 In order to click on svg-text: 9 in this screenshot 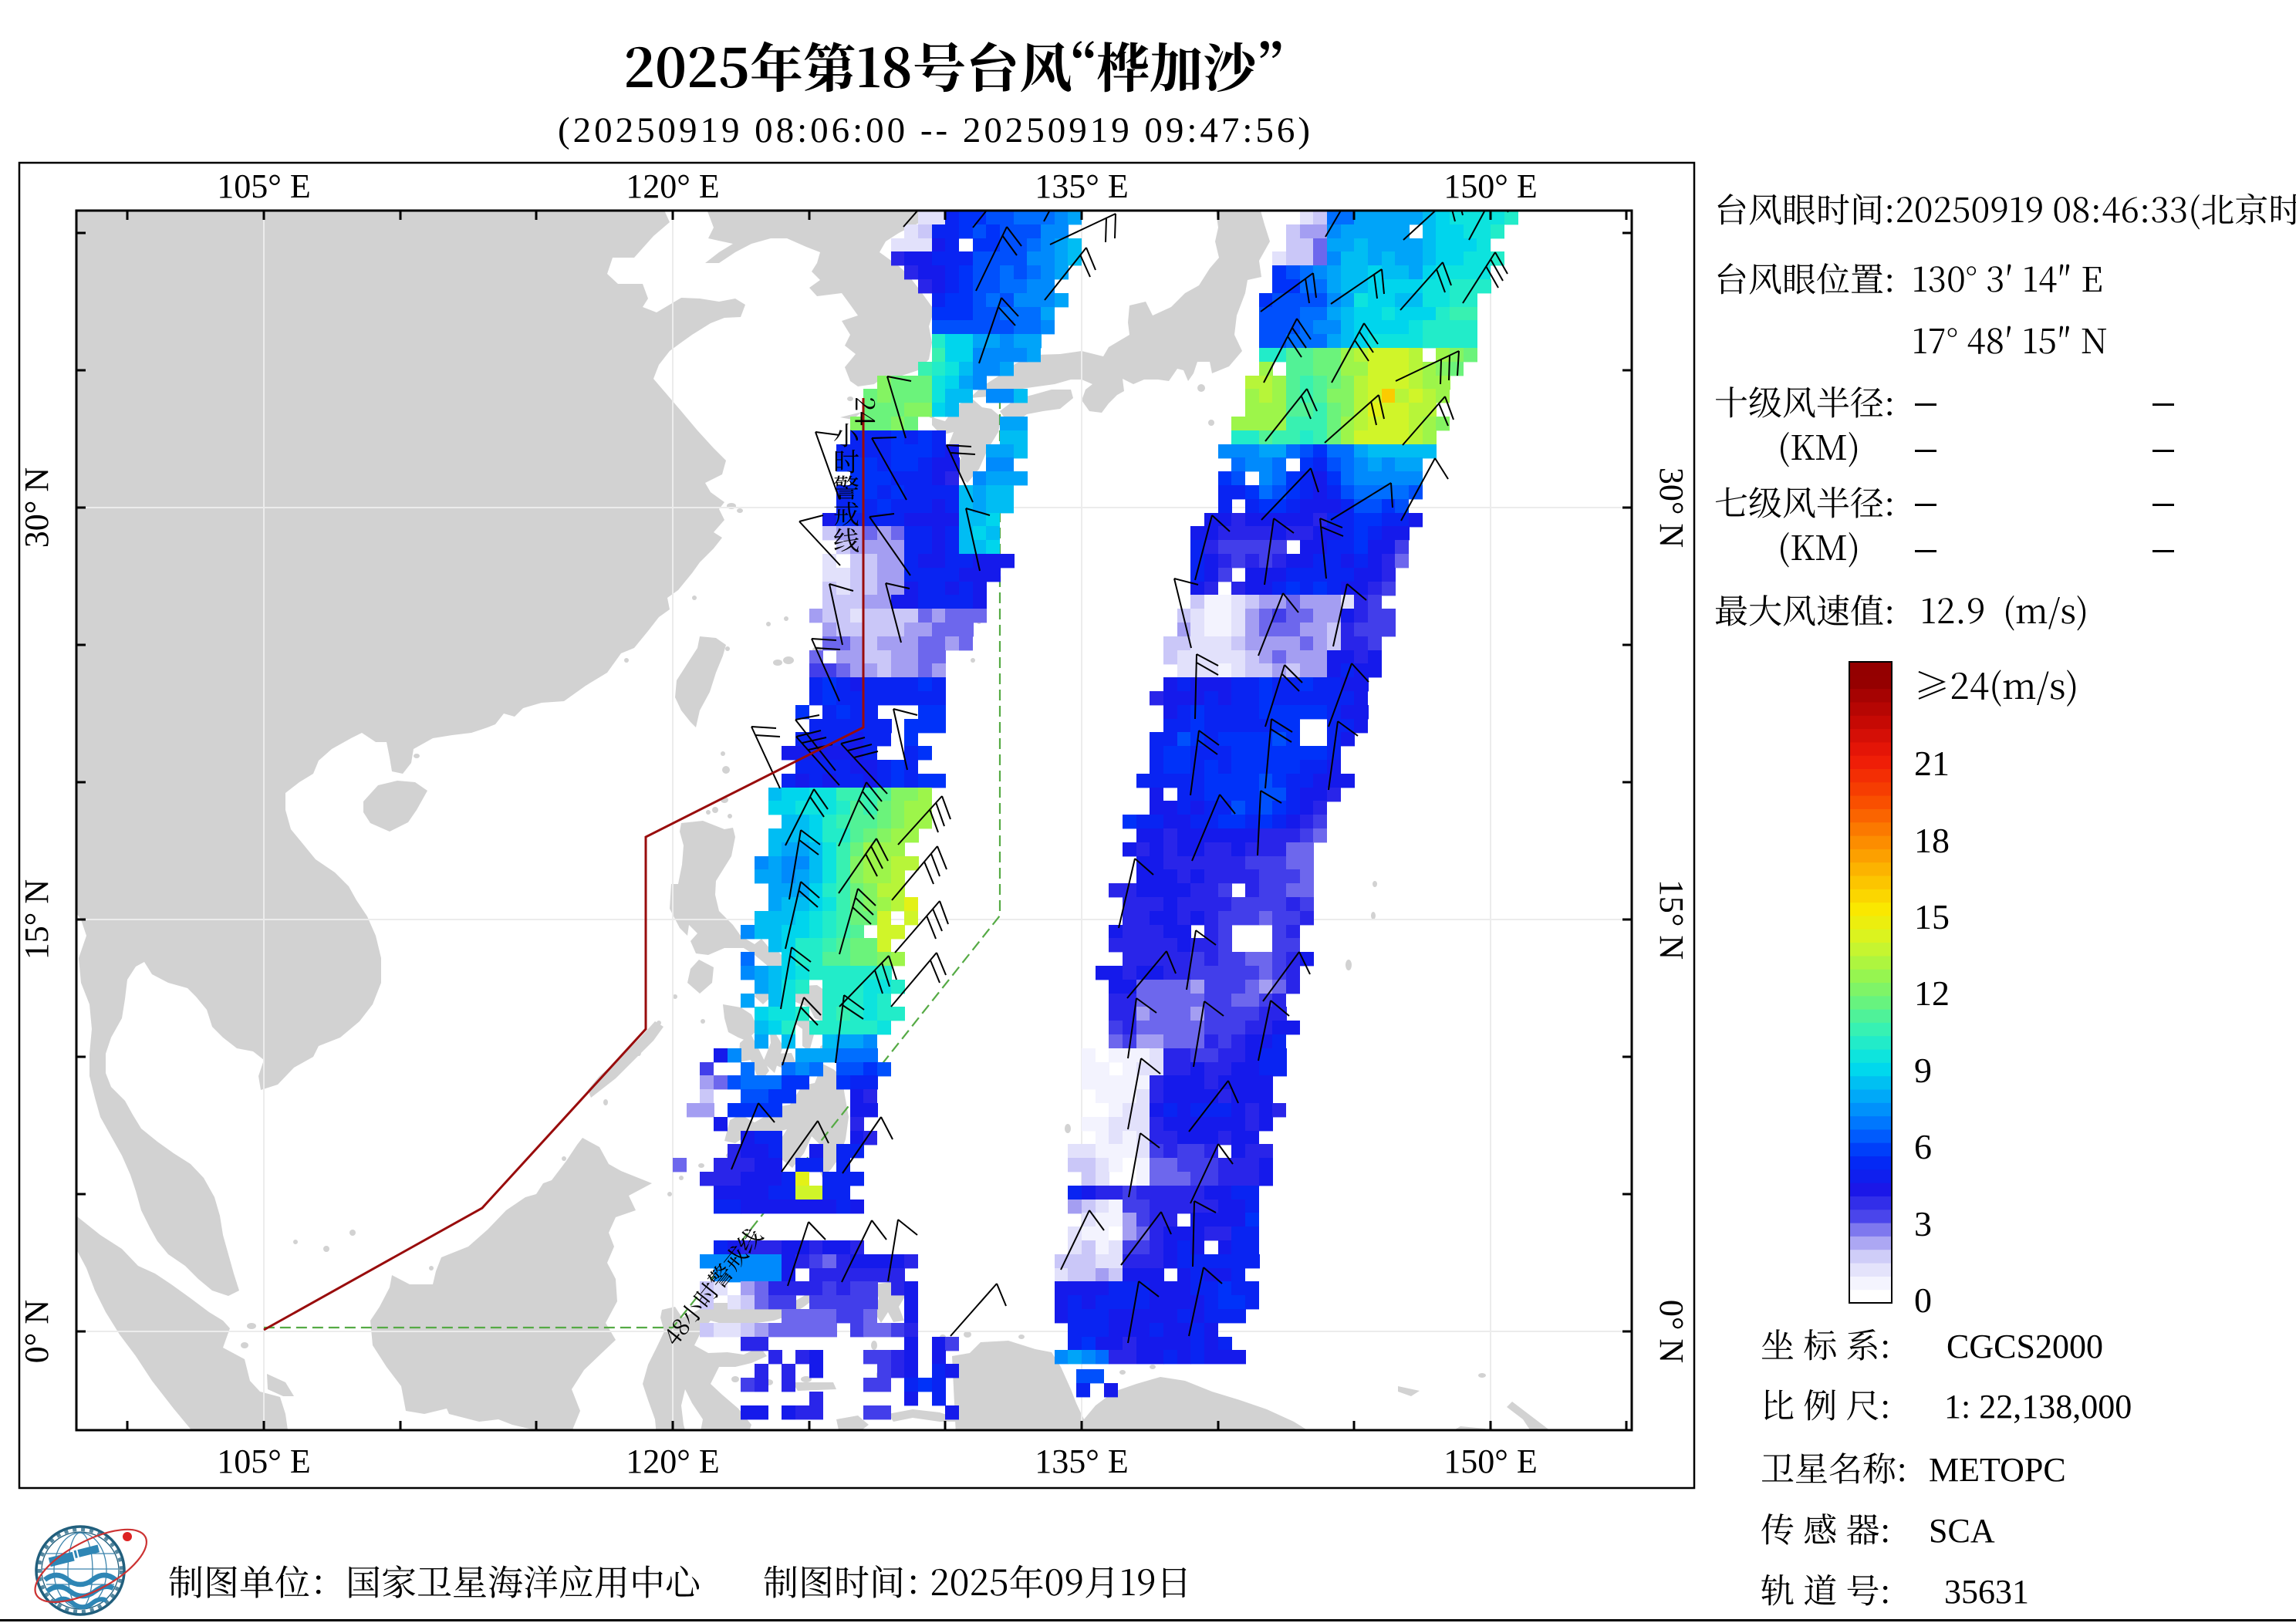, I will do `click(1923, 1070)`.